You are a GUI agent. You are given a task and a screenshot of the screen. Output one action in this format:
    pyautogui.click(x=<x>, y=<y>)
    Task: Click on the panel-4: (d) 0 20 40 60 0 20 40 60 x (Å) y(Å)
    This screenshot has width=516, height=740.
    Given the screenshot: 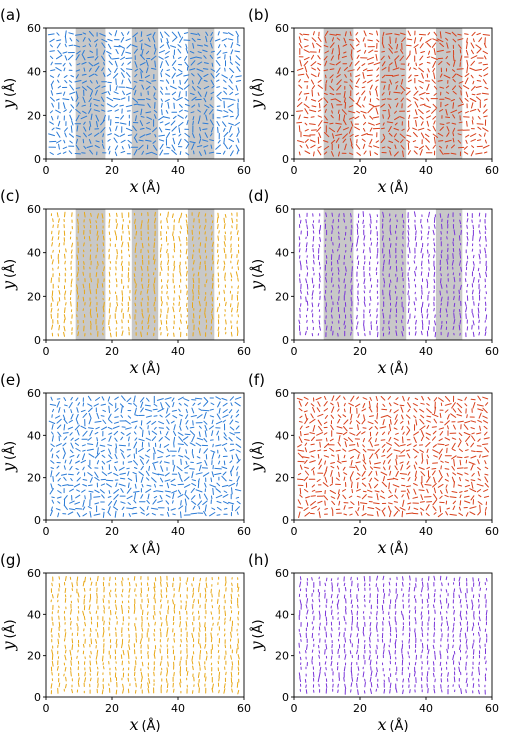 What is the action you would take?
    pyautogui.click(x=373, y=282)
    